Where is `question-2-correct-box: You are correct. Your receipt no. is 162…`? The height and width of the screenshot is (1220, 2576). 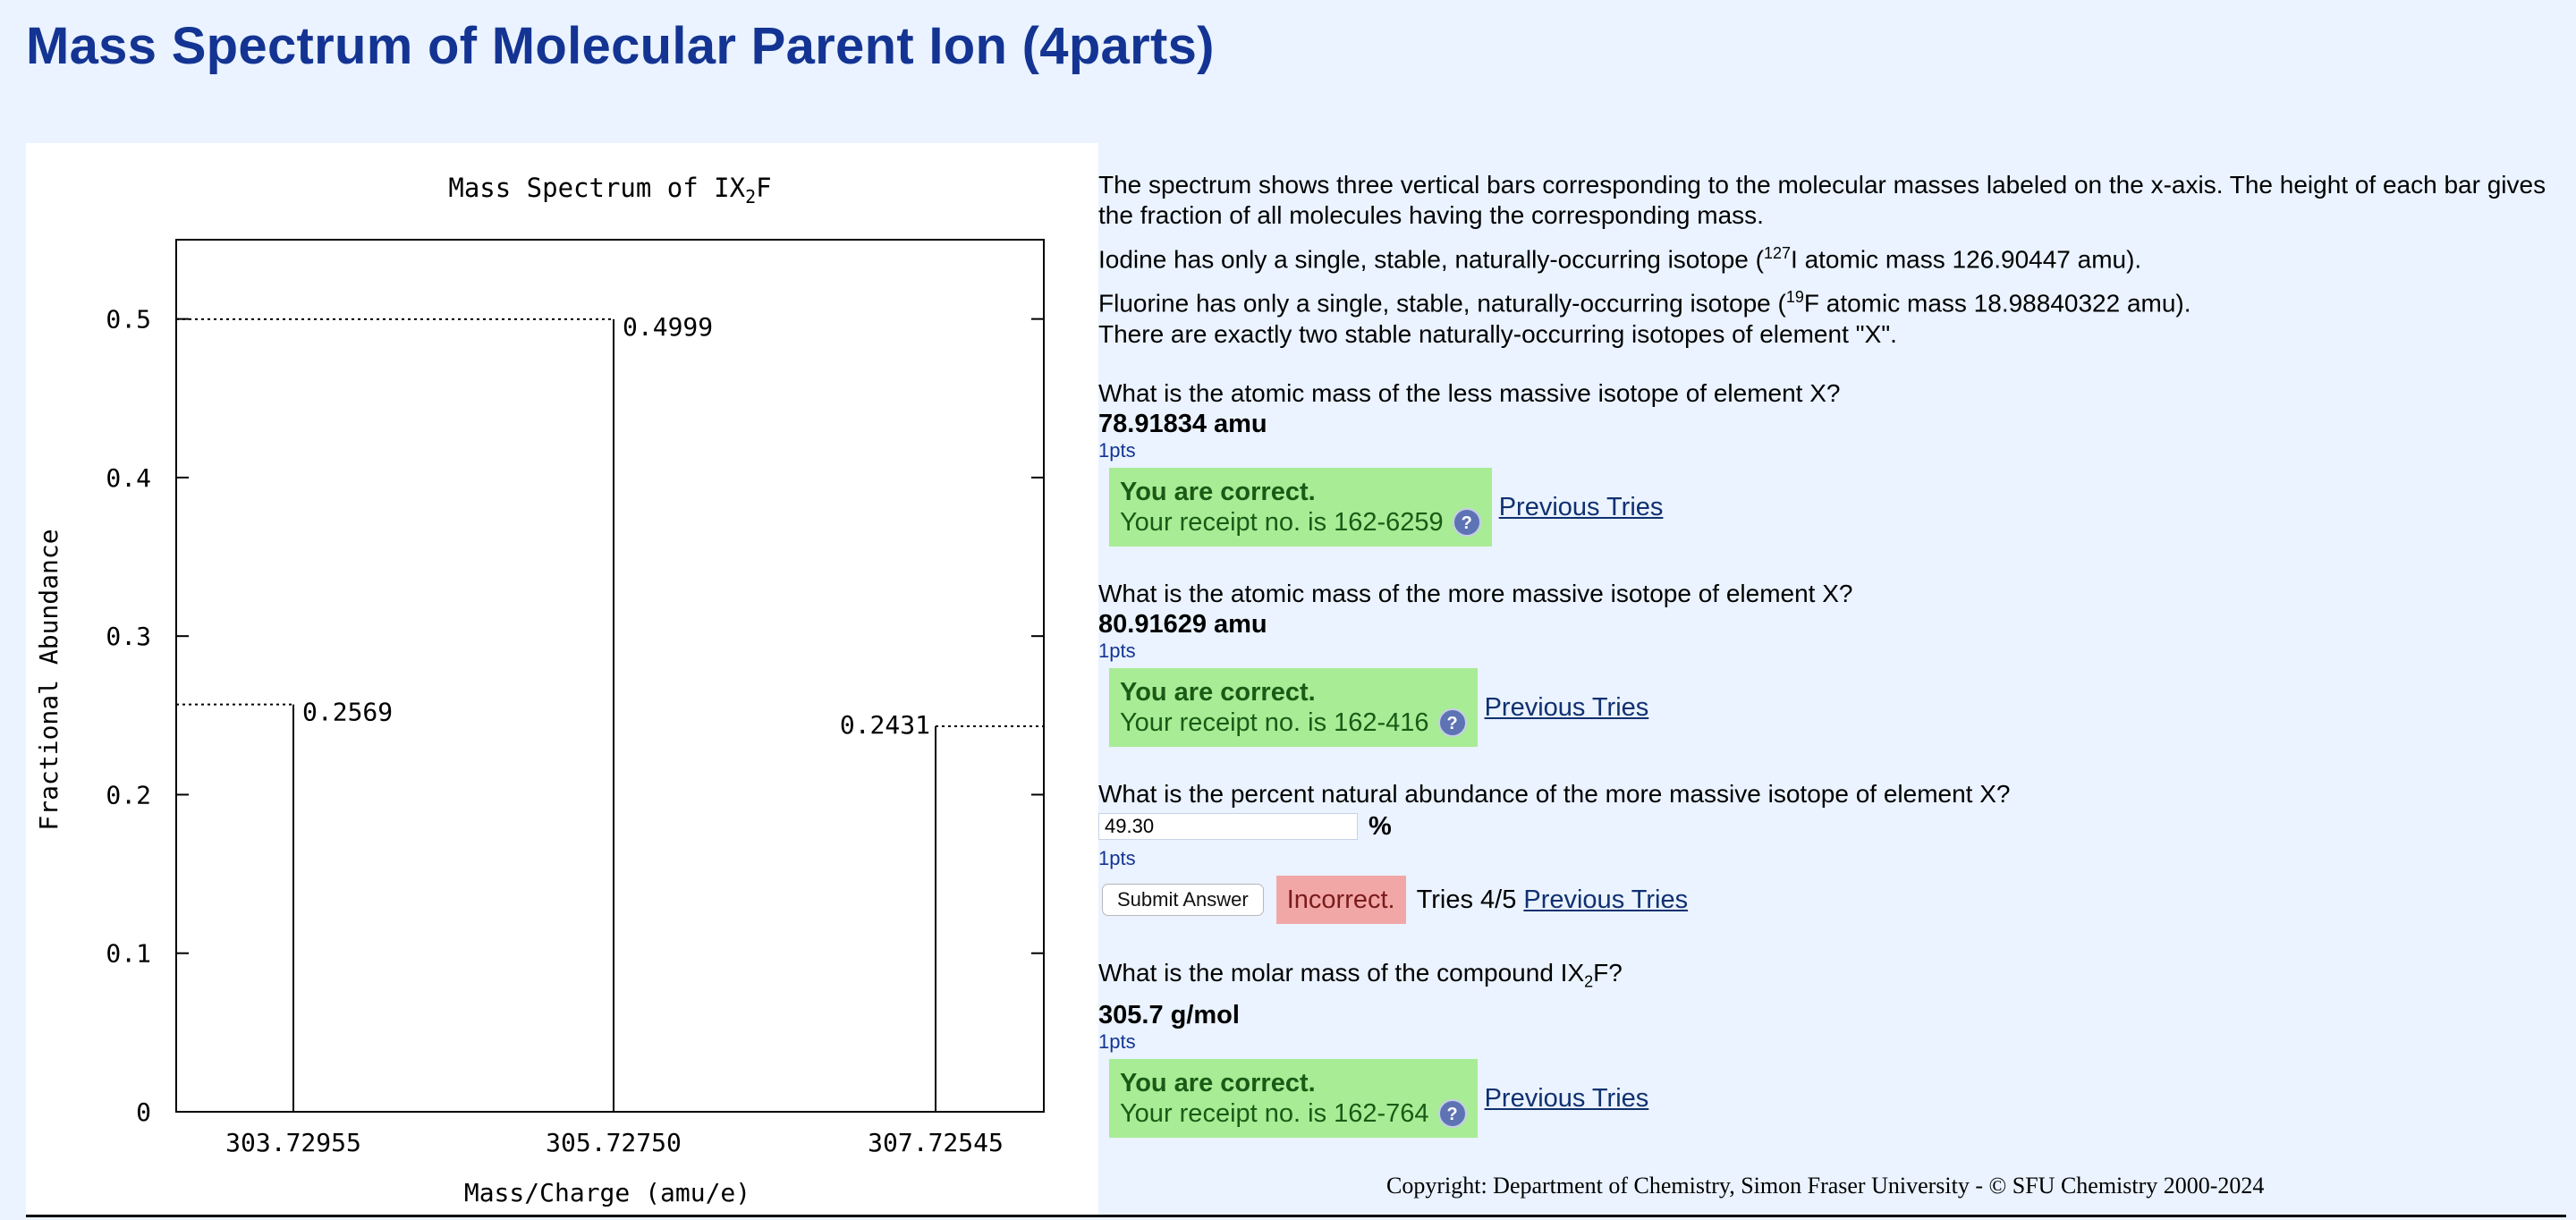 question-2-correct-box: You are correct. Your receipt no. is 162… is located at coordinates (1293, 707).